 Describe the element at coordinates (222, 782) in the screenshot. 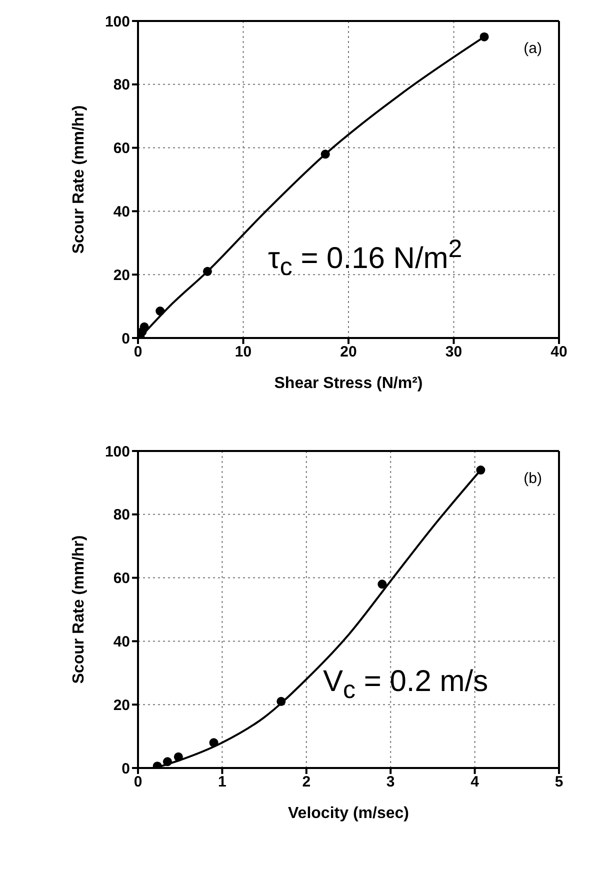

I see `x-tick-label: 1` at that location.